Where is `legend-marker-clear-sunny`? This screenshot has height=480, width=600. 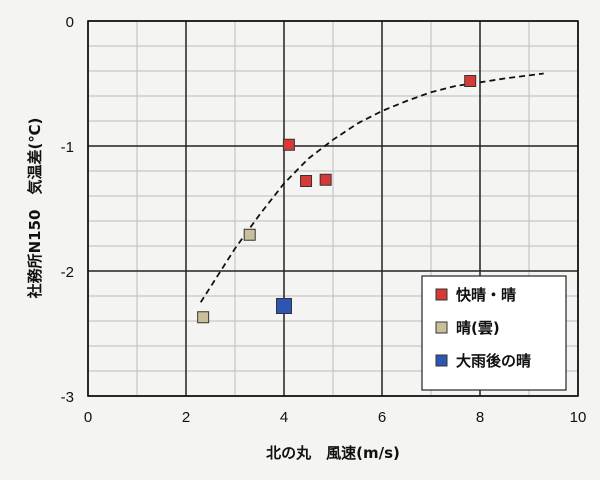
legend-marker-clear-sunny is located at coordinates (441, 294).